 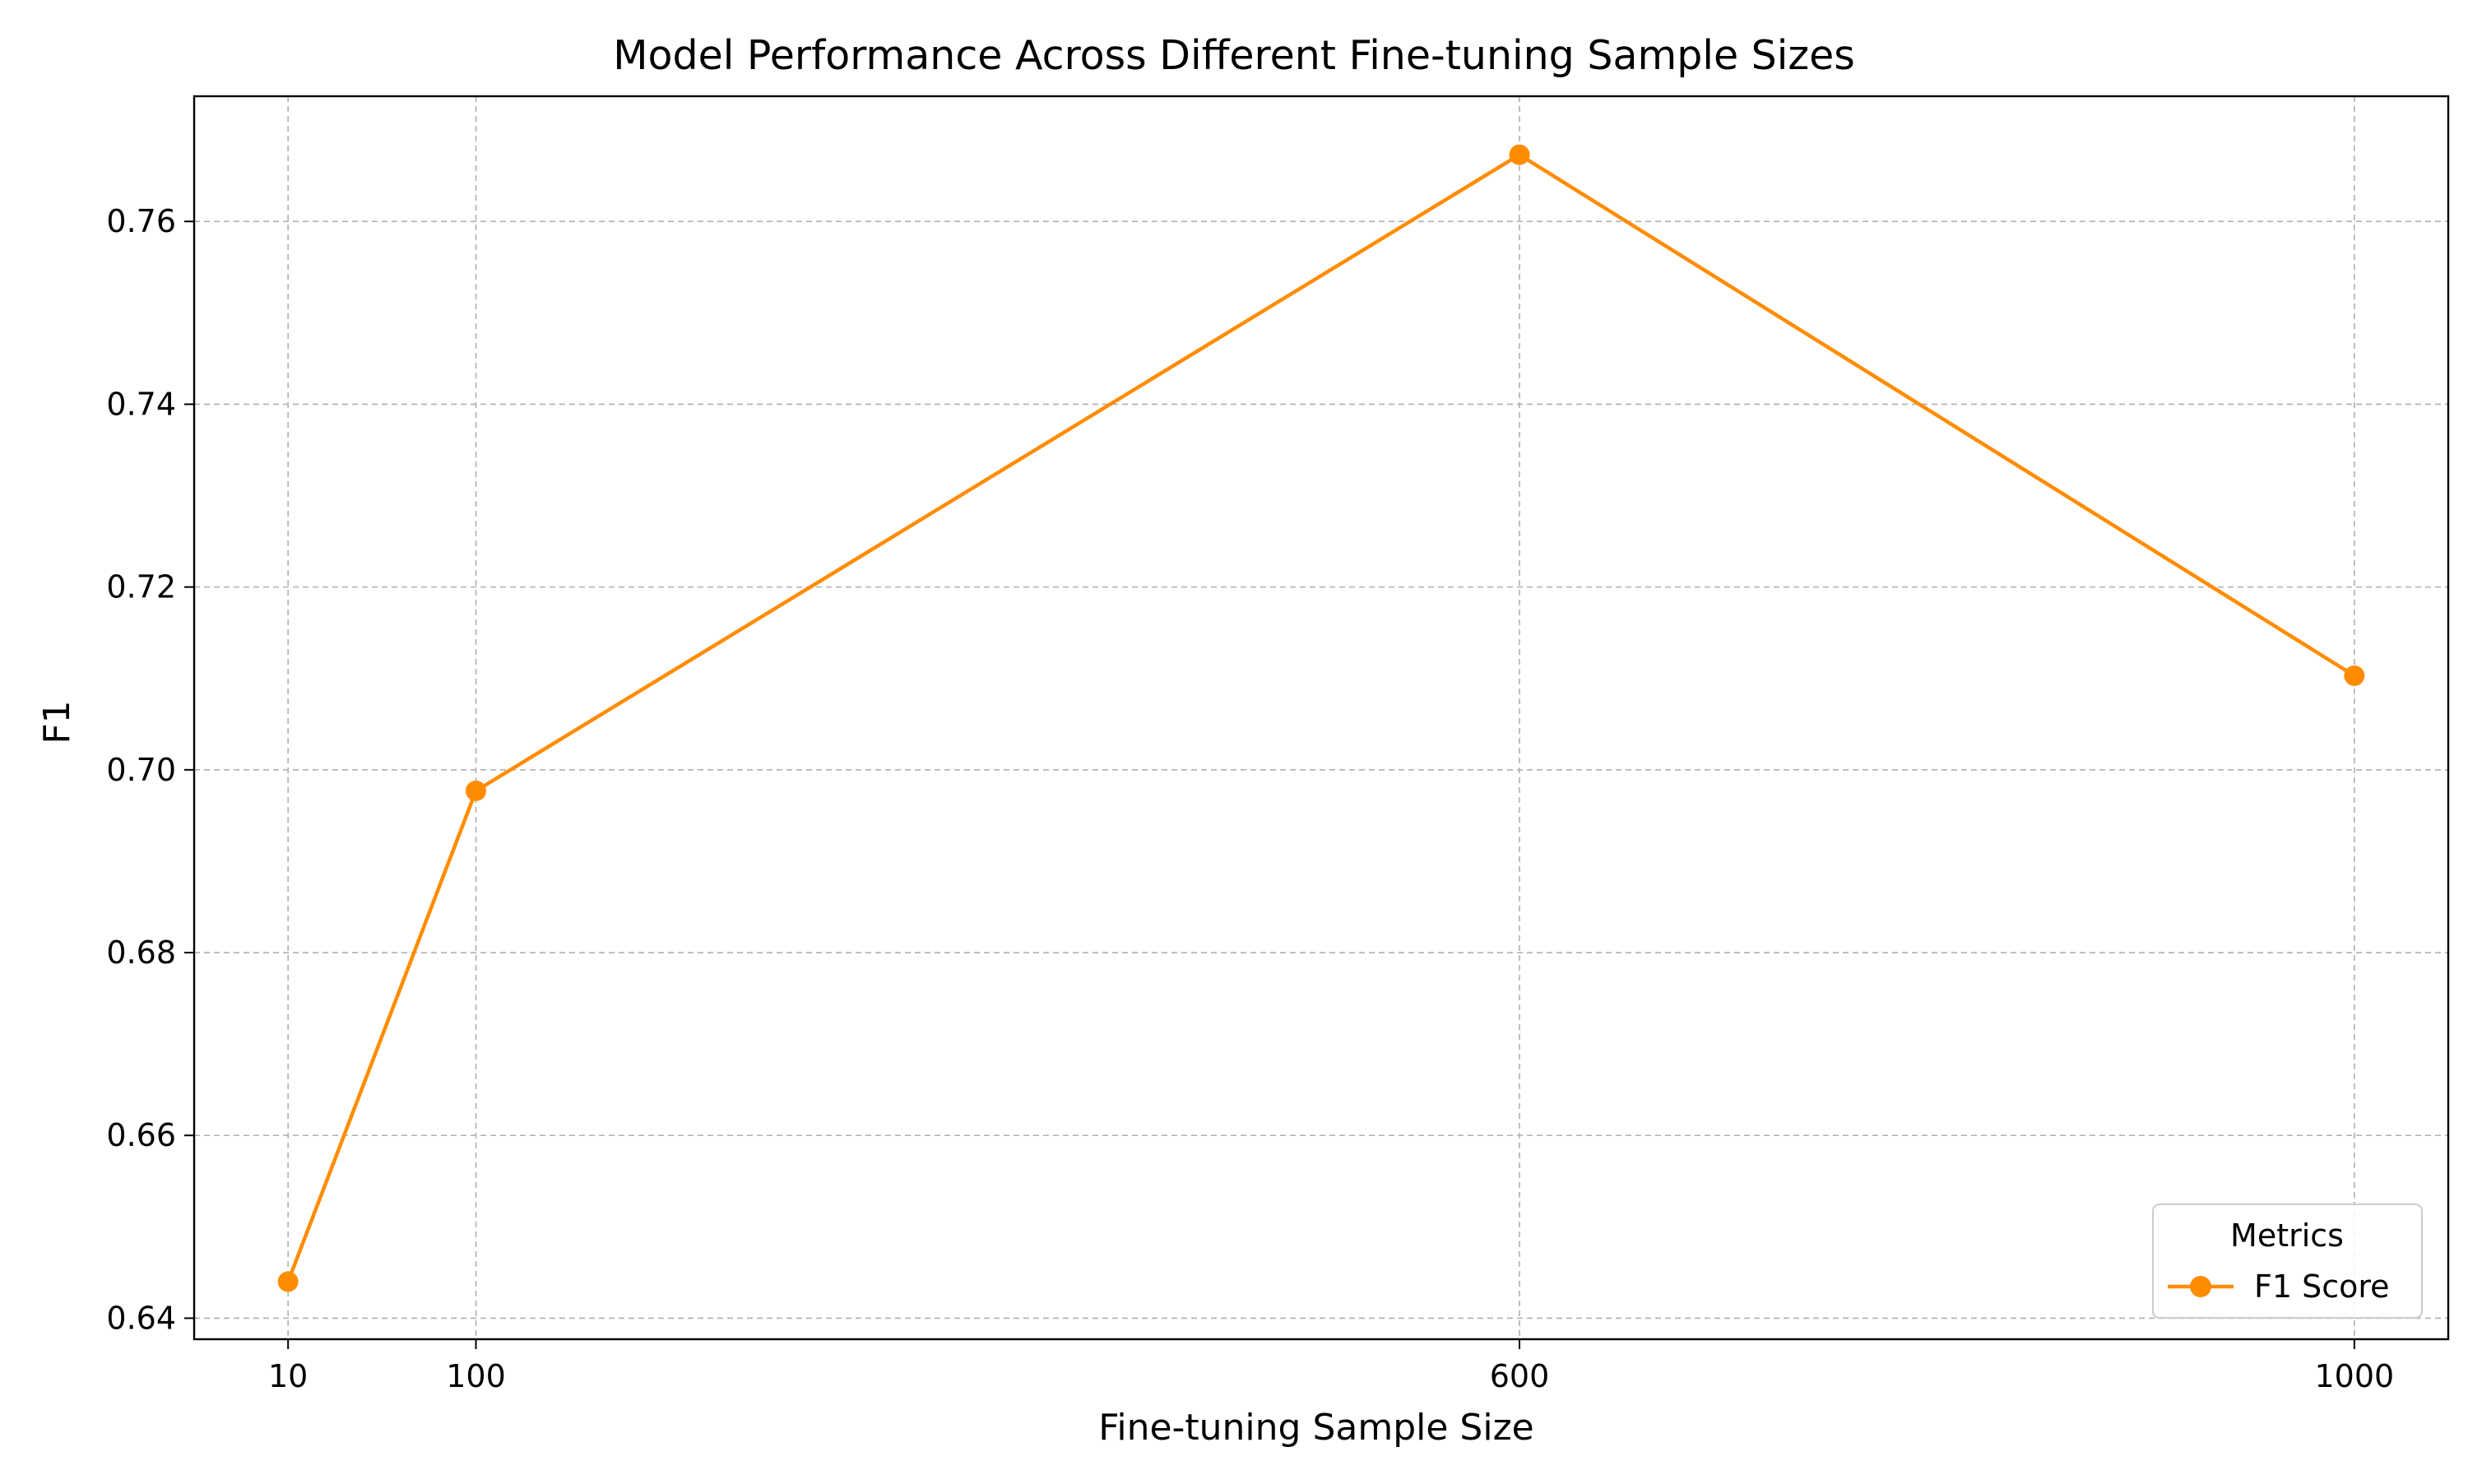 I want to click on x-tick-label-600: 600, so click(x=1520, y=1376).